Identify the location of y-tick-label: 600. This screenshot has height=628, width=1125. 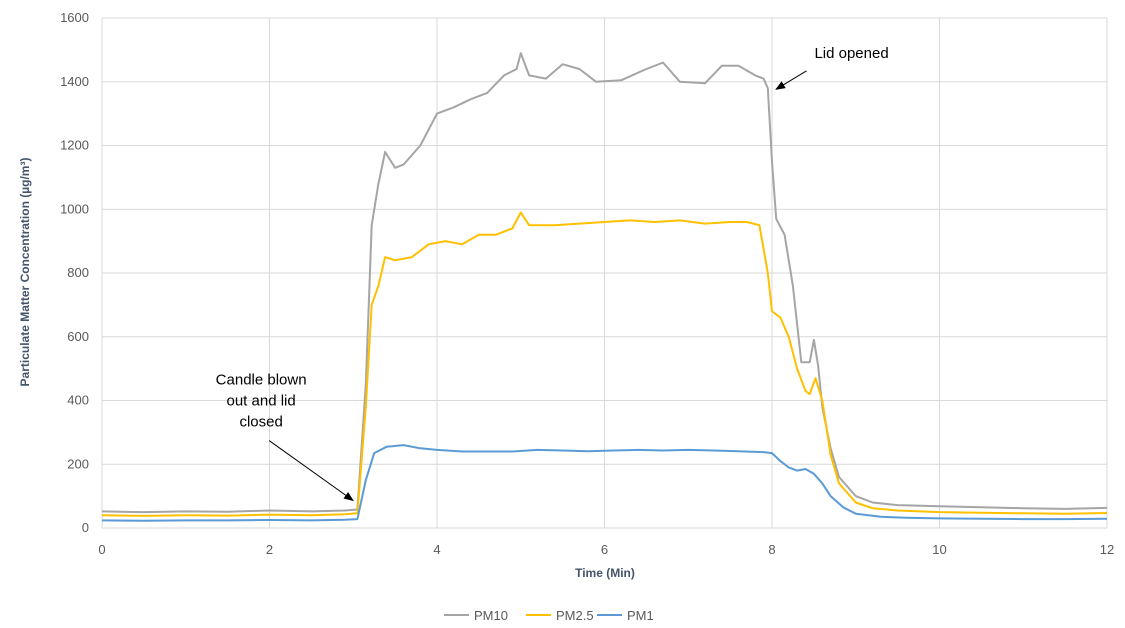
(78, 336).